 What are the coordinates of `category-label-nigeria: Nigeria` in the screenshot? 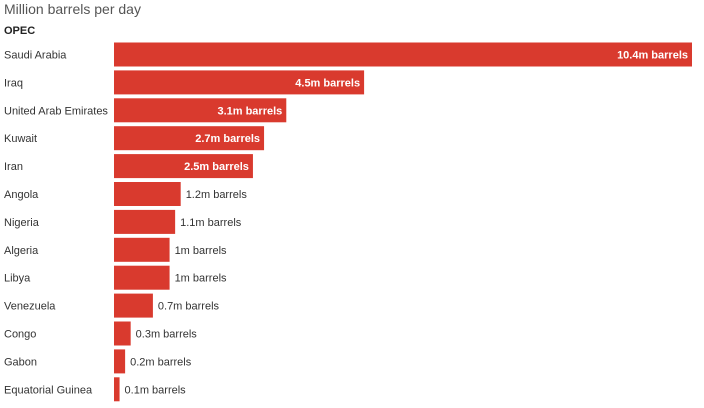 It's located at (22, 223).